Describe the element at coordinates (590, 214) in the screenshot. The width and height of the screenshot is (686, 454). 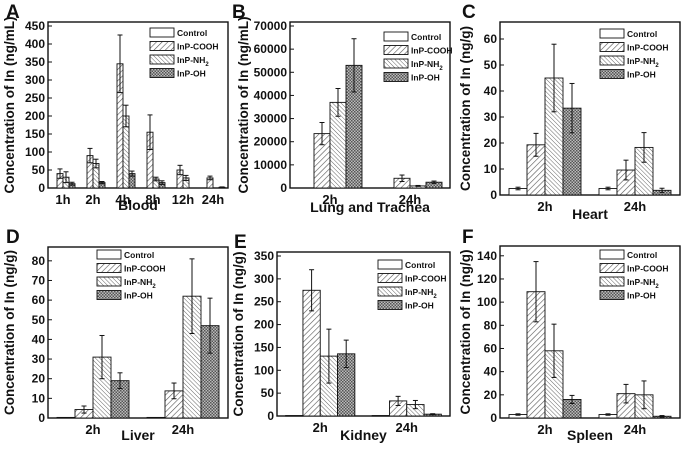
I see `x-axis-label: Heart` at that location.